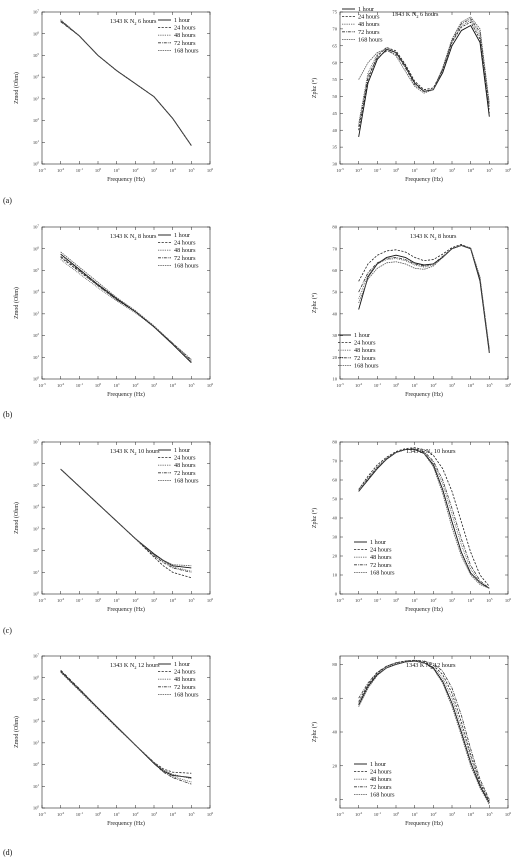 This screenshot has width=525, height=864. I want to click on y-axis-label: Zmod (Ohm), so click(16, 518).